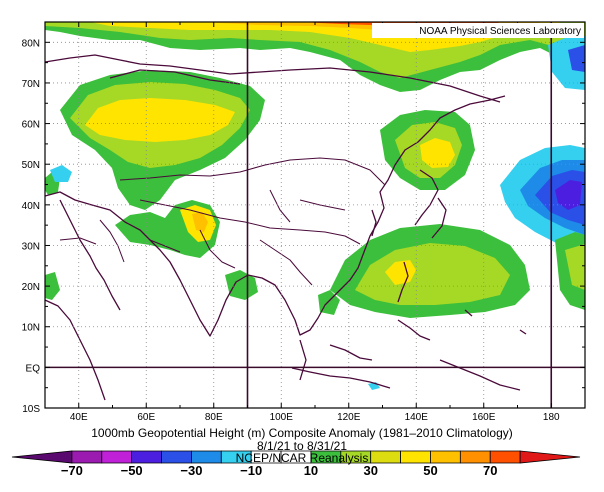 The width and height of the screenshot is (604, 492). Describe the element at coordinates (191, 470) in the screenshot. I see `colorbar-tick-label: −30` at that location.